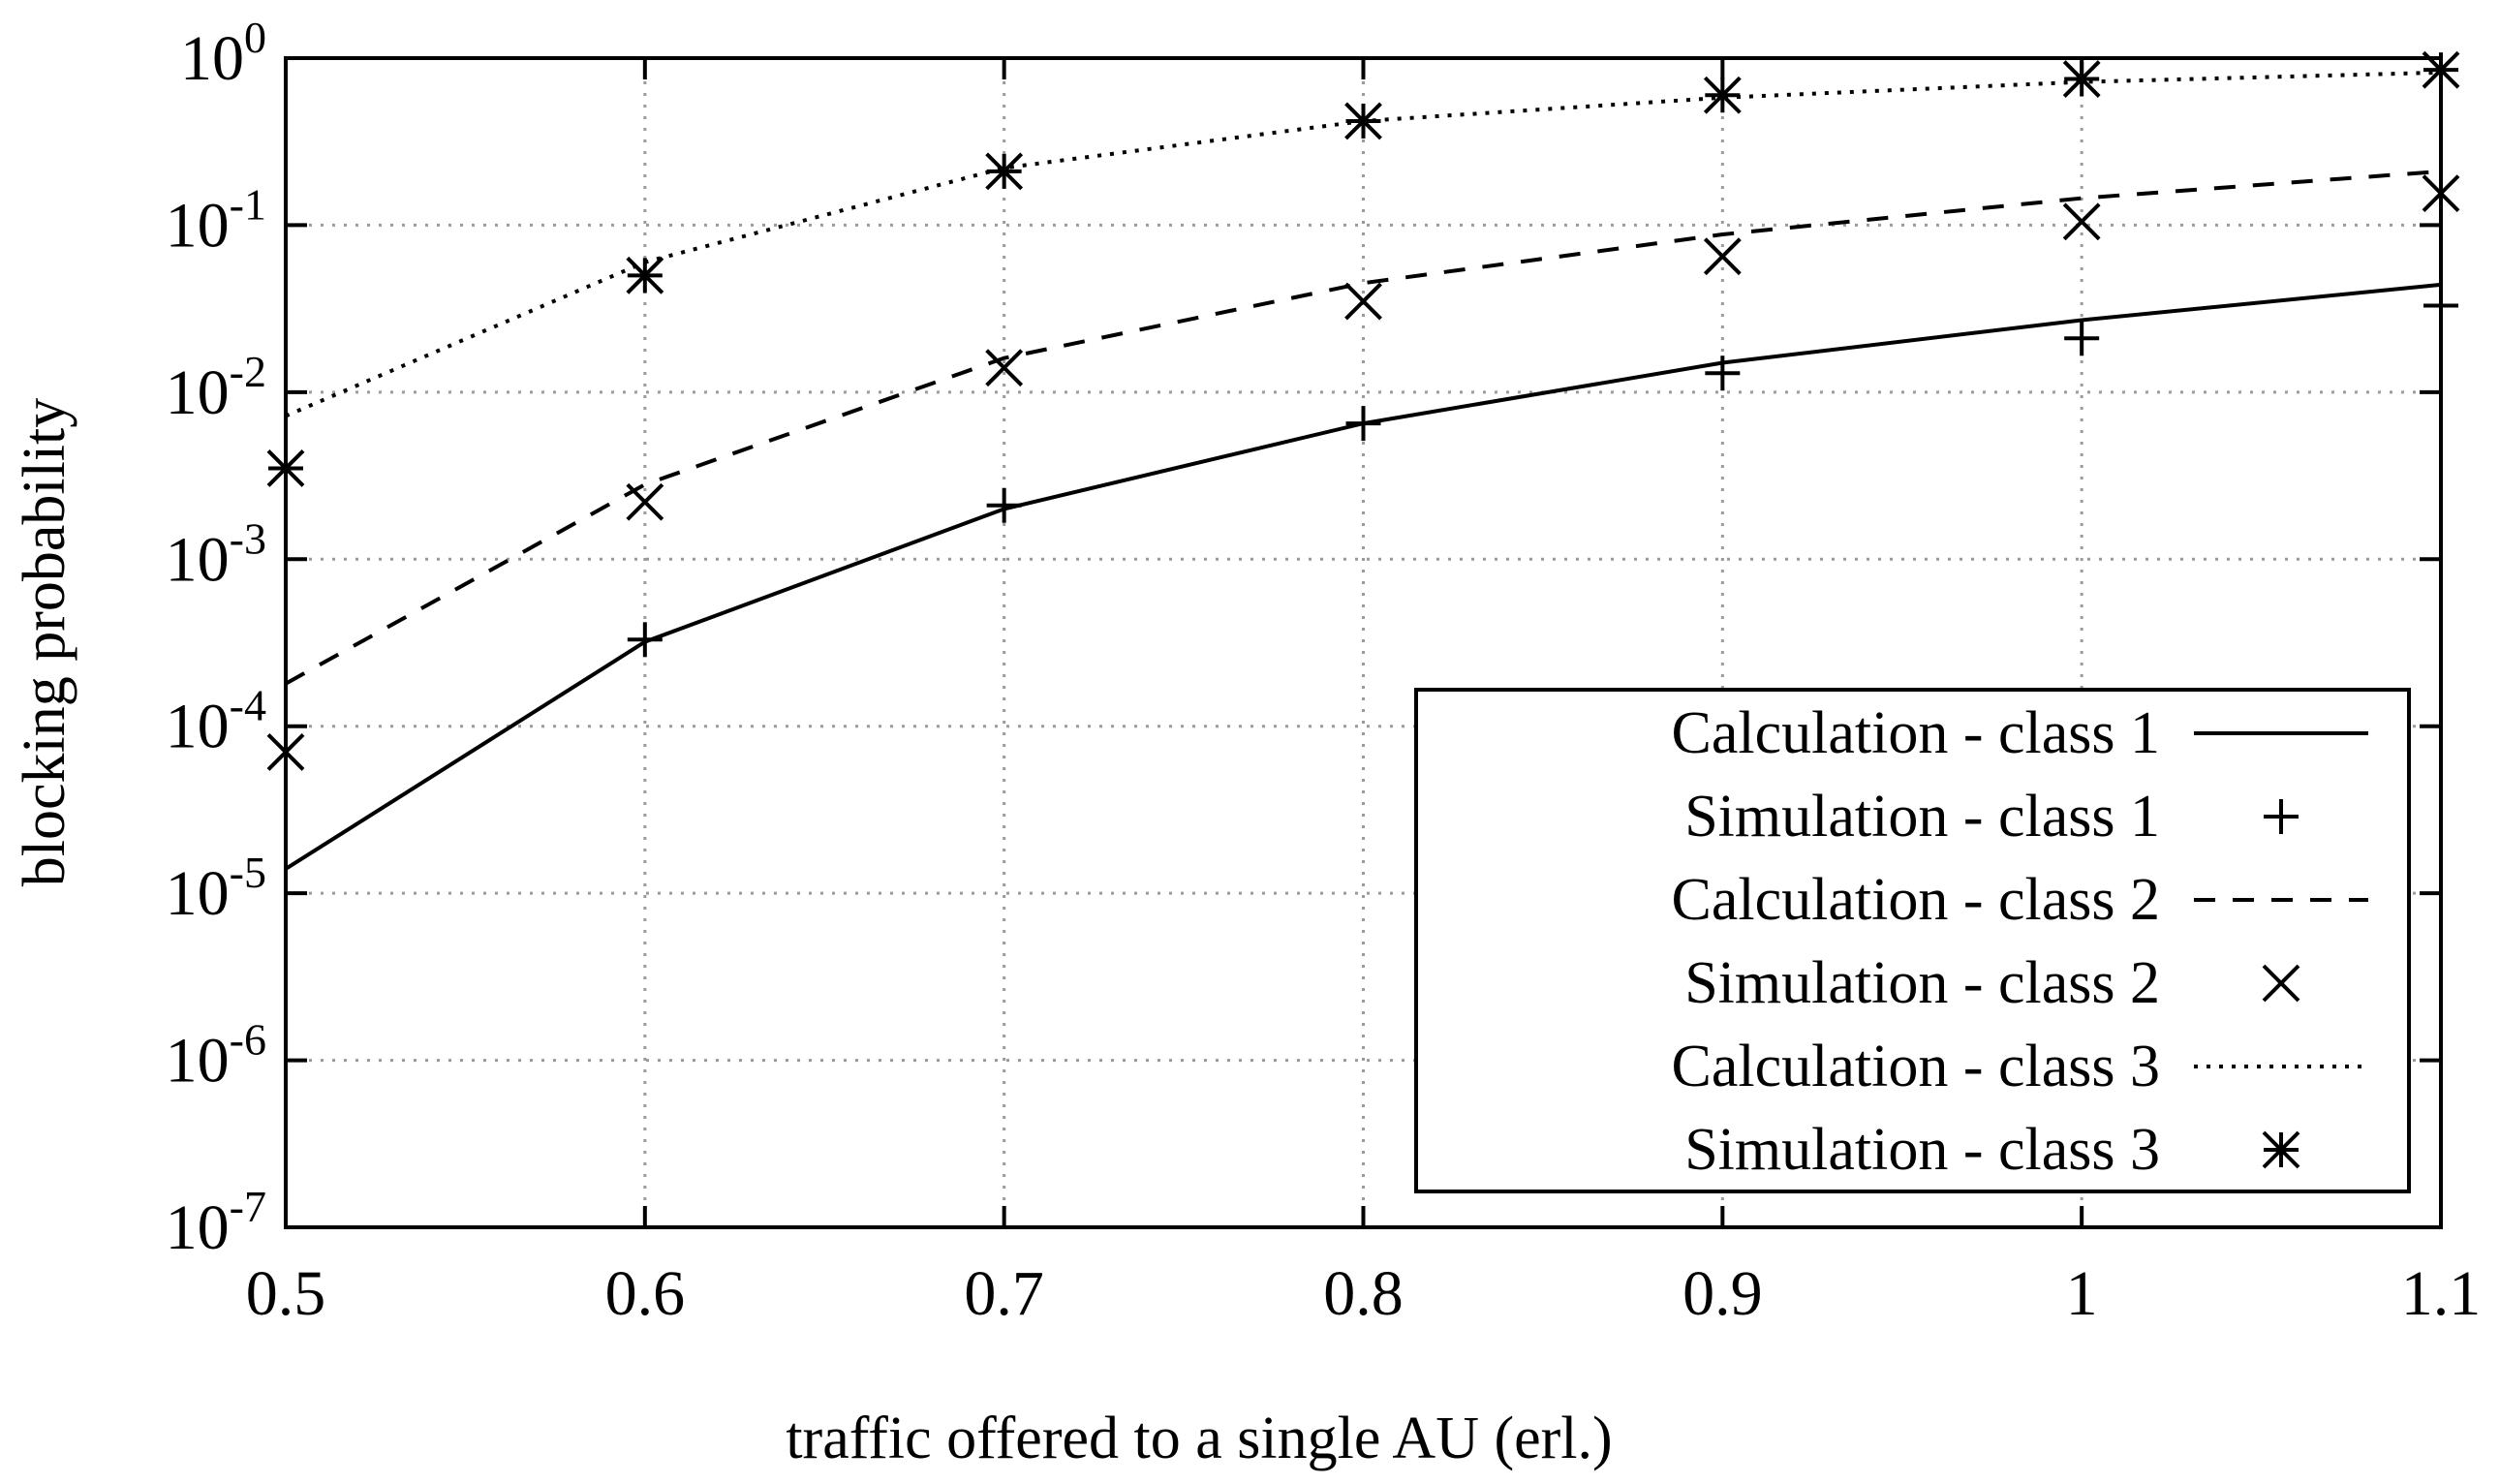 The image size is (2500, 1484). What do you see at coordinates (1199, 1438) in the screenshot?
I see `x-axis-title: traffic offered to a single AU (erl.)` at bounding box center [1199, 1438].